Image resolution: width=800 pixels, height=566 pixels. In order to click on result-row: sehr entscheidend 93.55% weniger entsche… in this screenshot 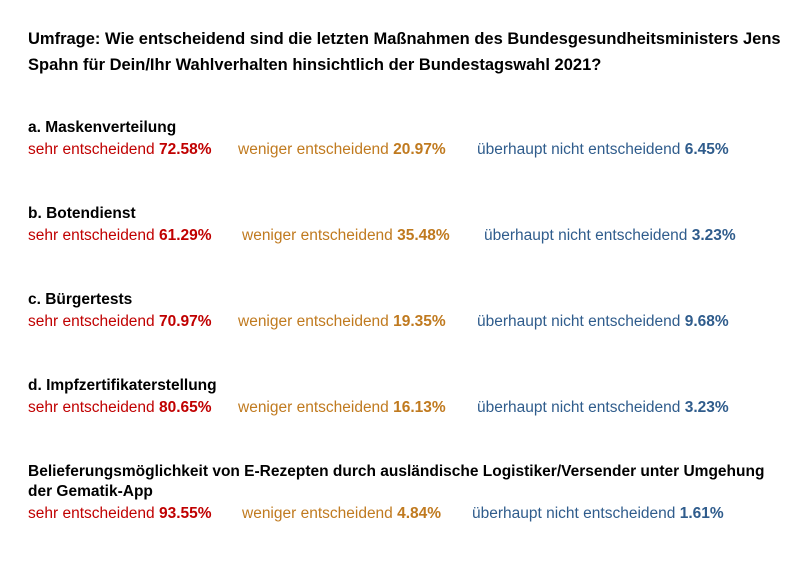, I will do `click(408, 514)`.